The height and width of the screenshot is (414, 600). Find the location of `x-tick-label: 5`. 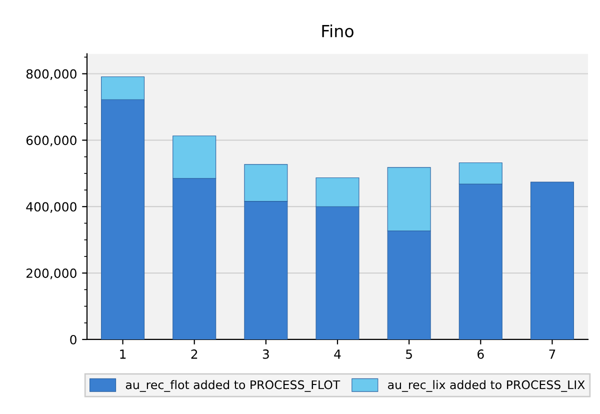

x-tick-label: 5 is located at coordinates (409, 354).